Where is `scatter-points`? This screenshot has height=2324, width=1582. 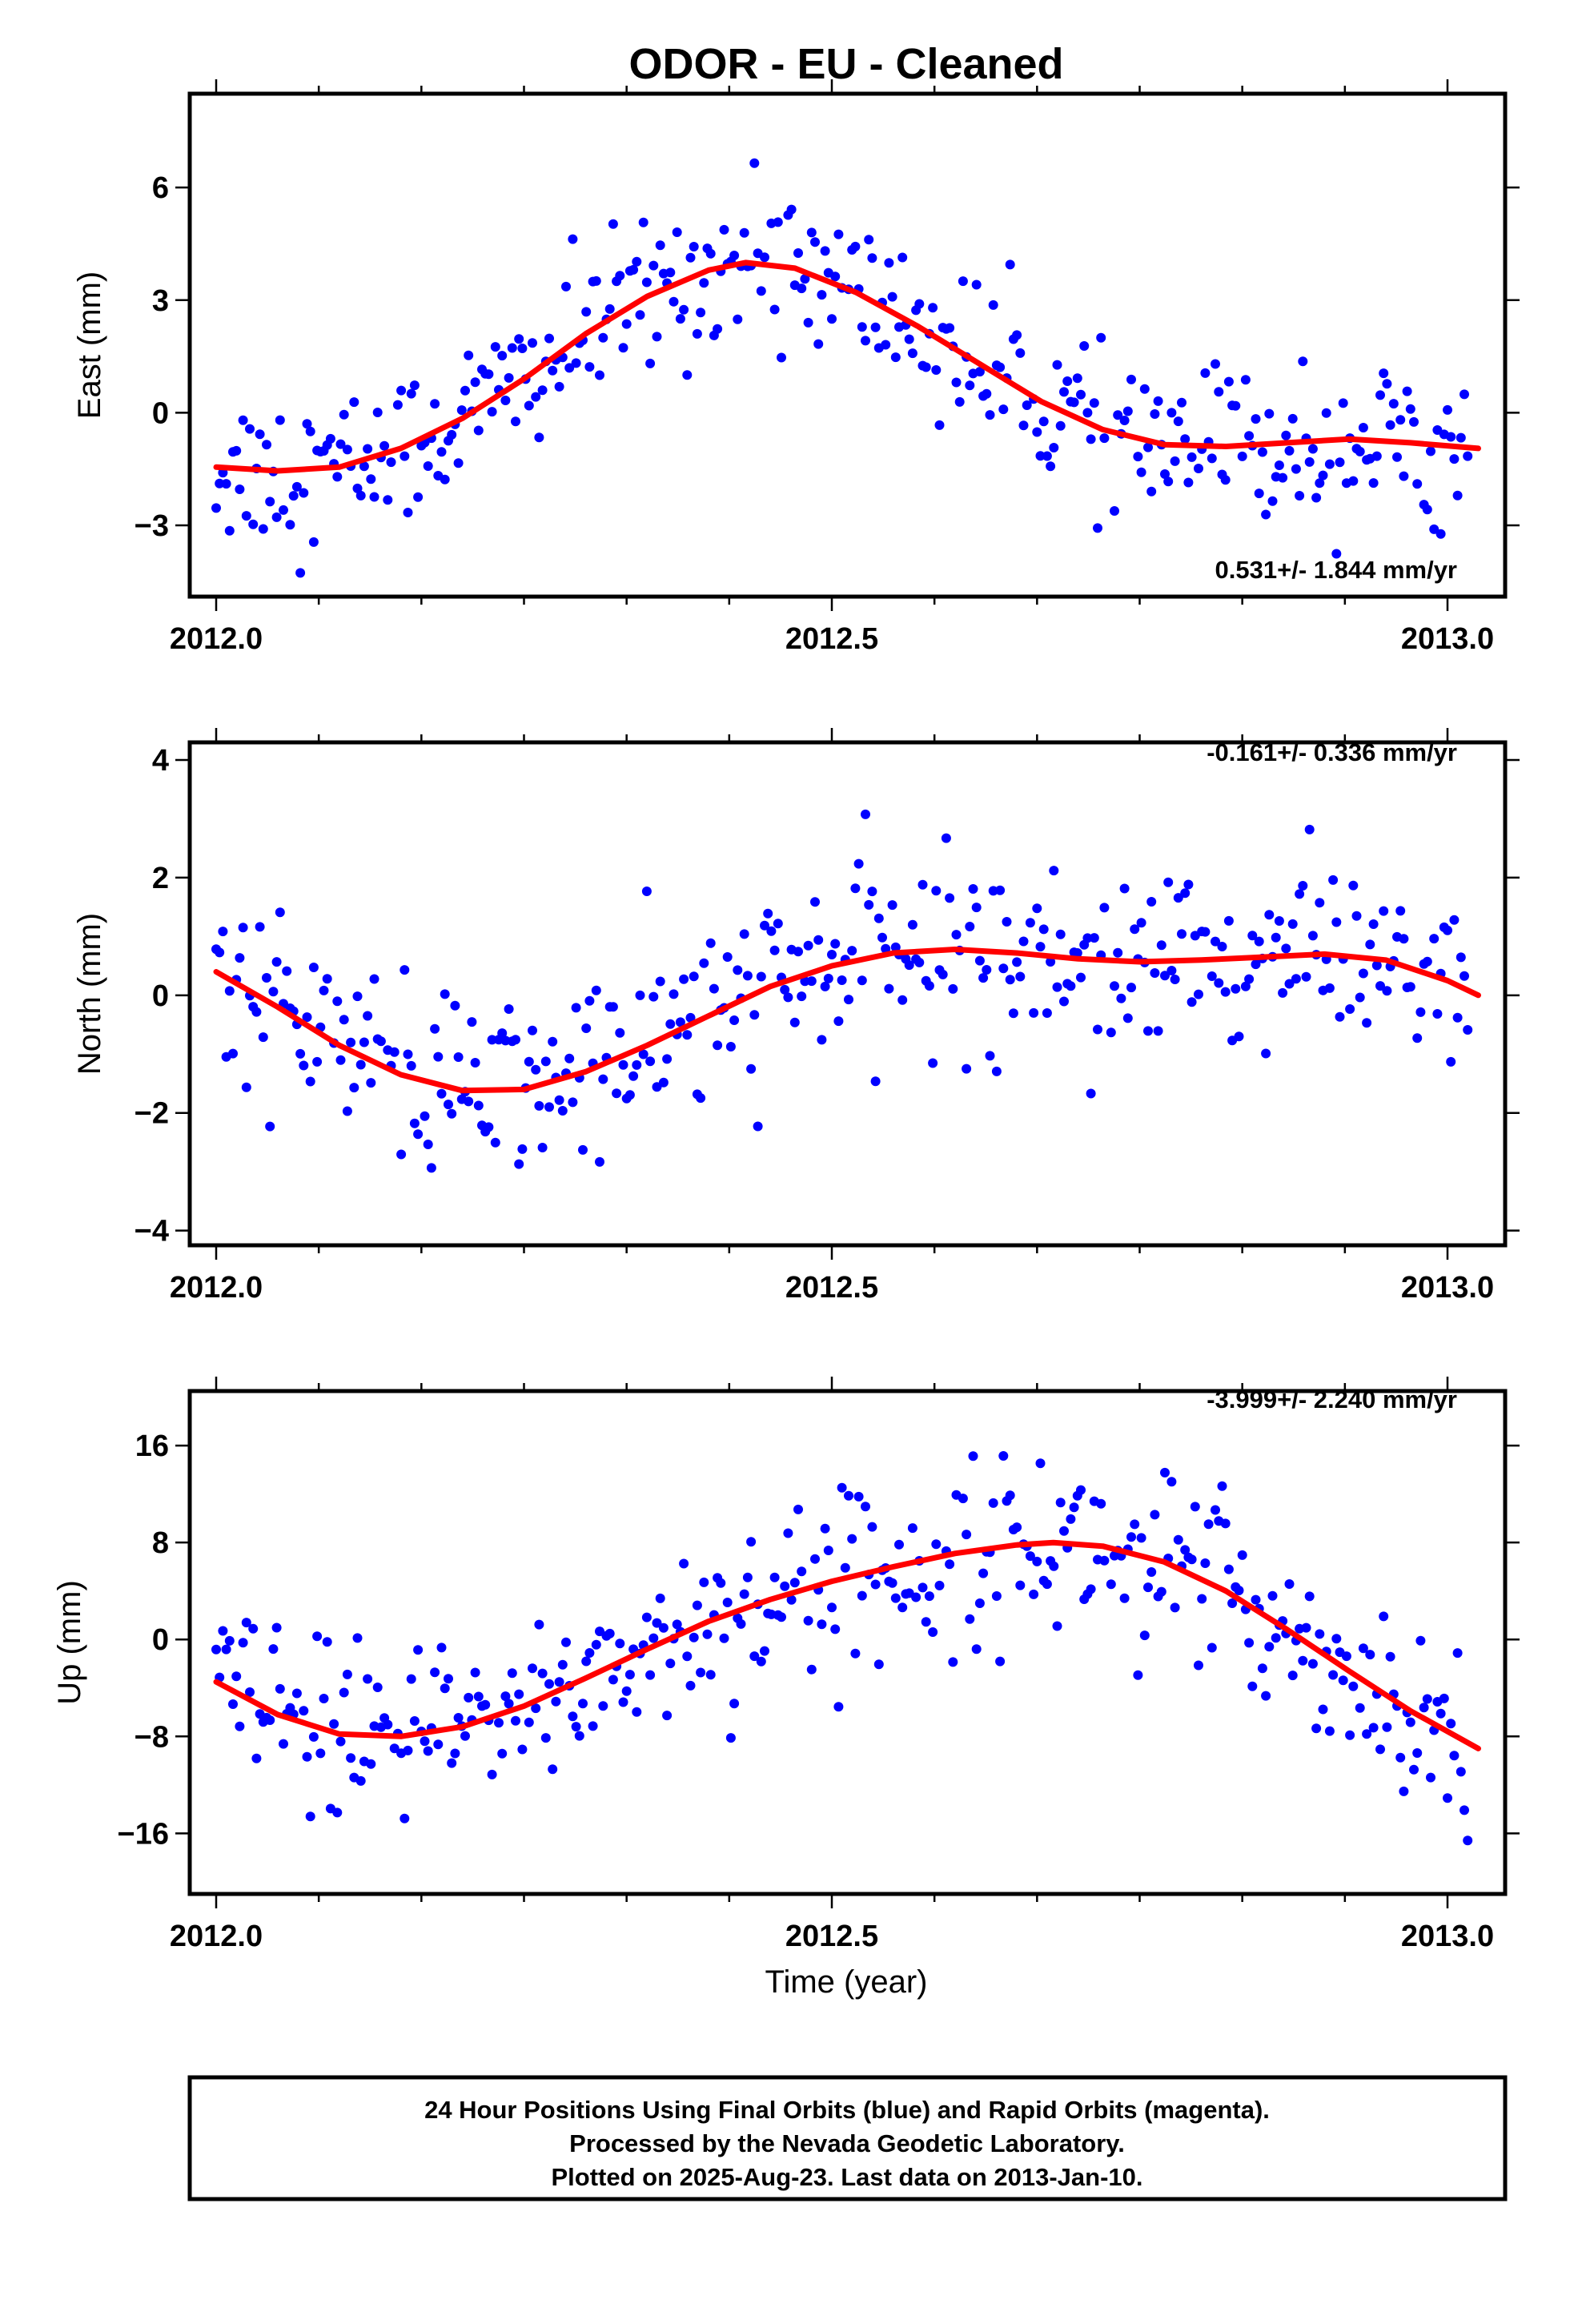 scatter-points is located at coordinates (842, 991).